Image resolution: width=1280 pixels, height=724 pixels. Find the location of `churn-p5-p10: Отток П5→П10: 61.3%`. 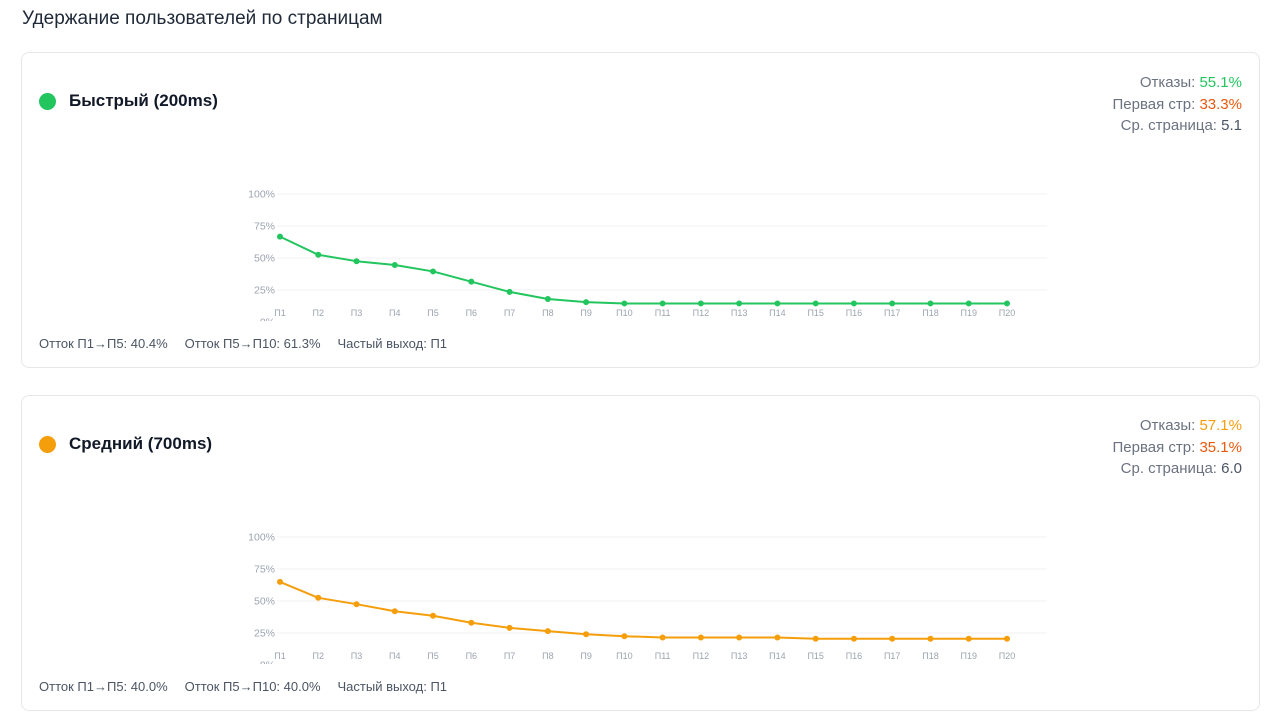

churn-p5-p10: Отток П5→П10: 61.3% is located at coordinates (252, 343).